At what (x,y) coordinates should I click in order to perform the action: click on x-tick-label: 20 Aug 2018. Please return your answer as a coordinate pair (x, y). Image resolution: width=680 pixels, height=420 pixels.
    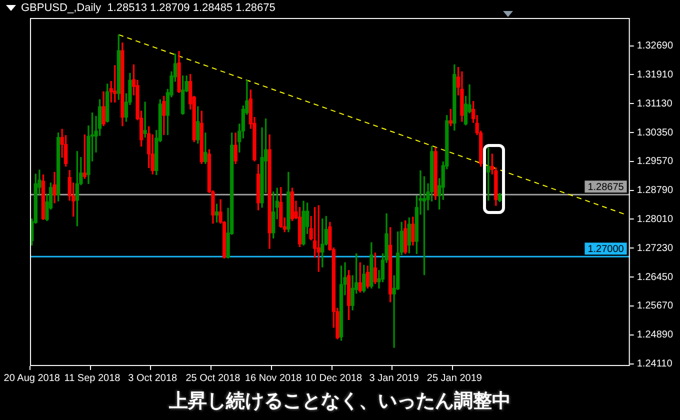
    Looking at the image, I should click on (32, 378).